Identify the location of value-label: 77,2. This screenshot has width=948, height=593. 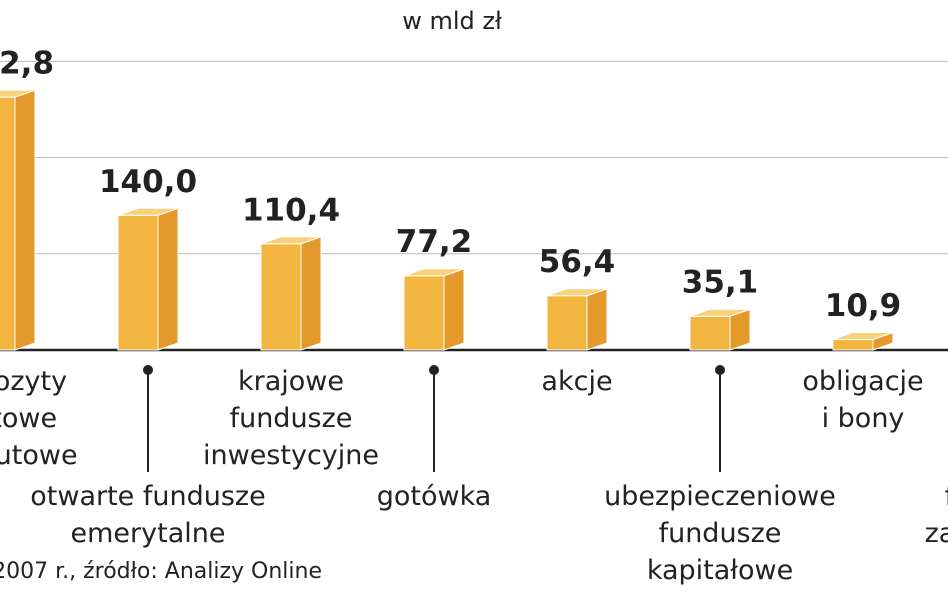
(434, 242).